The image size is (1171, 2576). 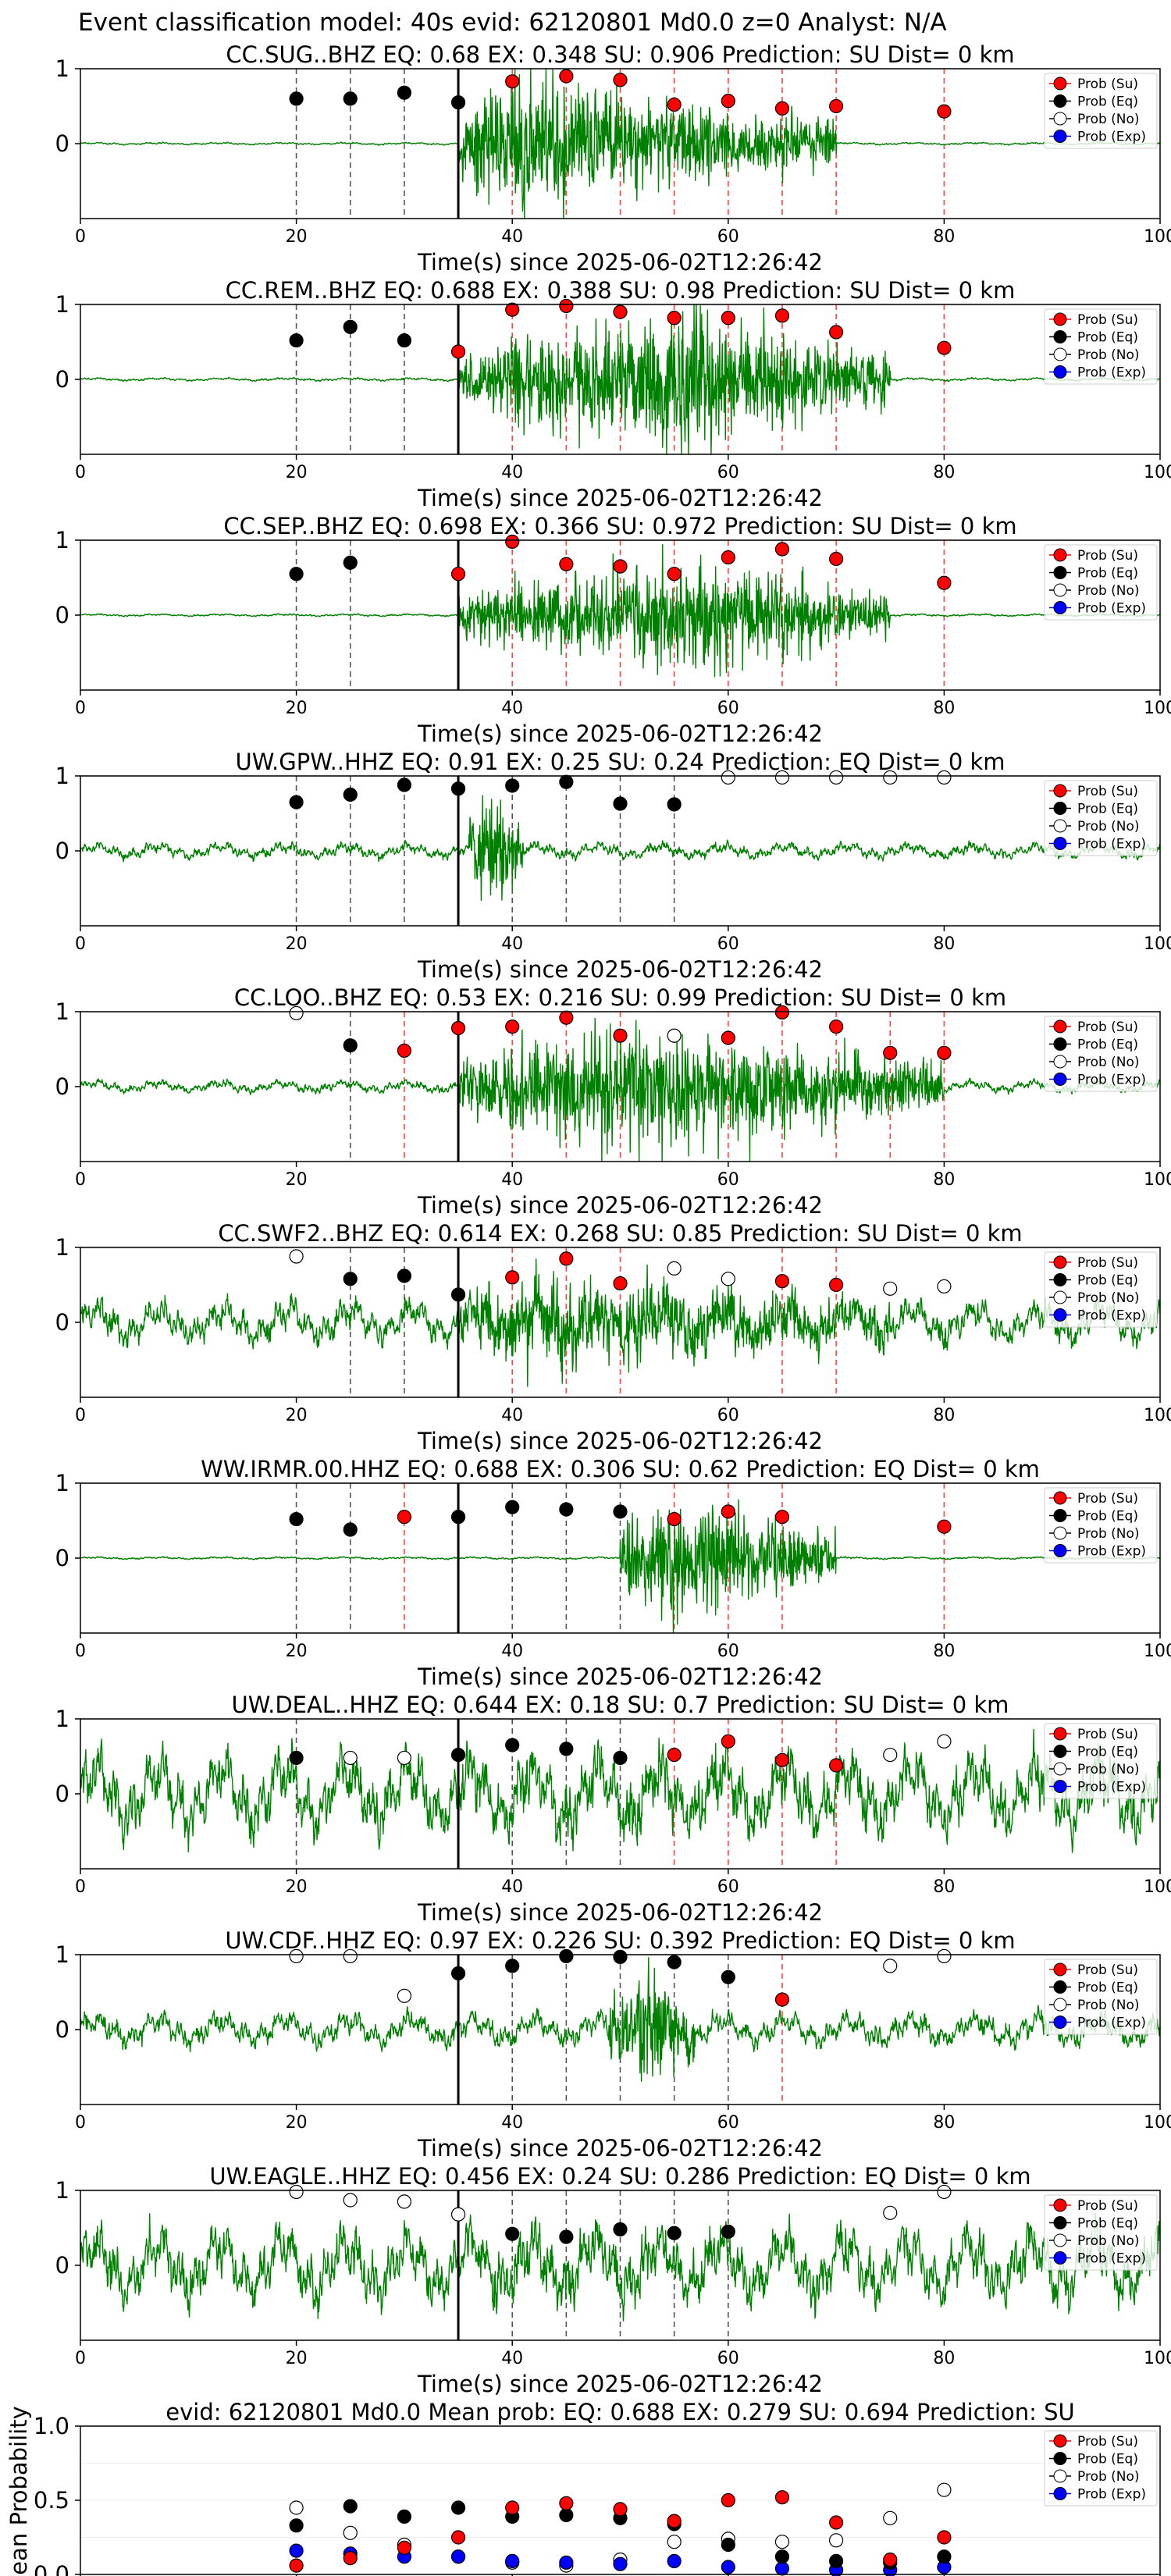 What do you see at coordinates (62, 1483) in the screenshot?
I see `y-tick-label: 1` at bounding box center [62, 1483].